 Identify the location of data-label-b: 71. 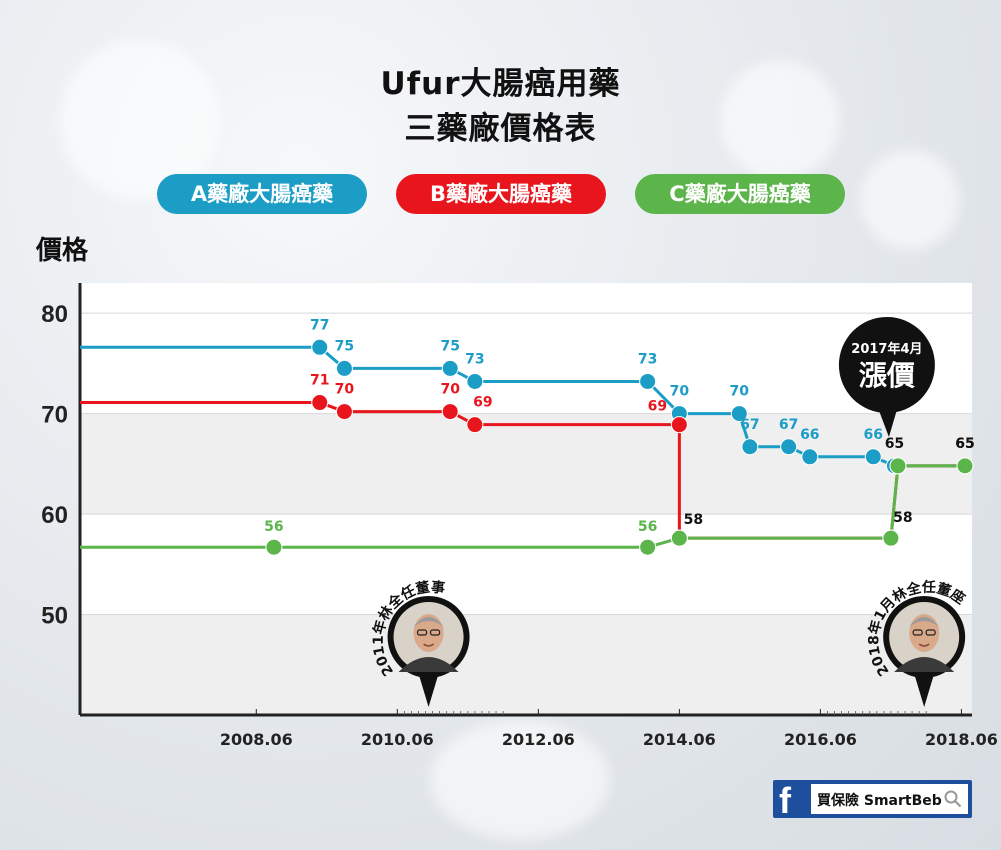
(319, 381).